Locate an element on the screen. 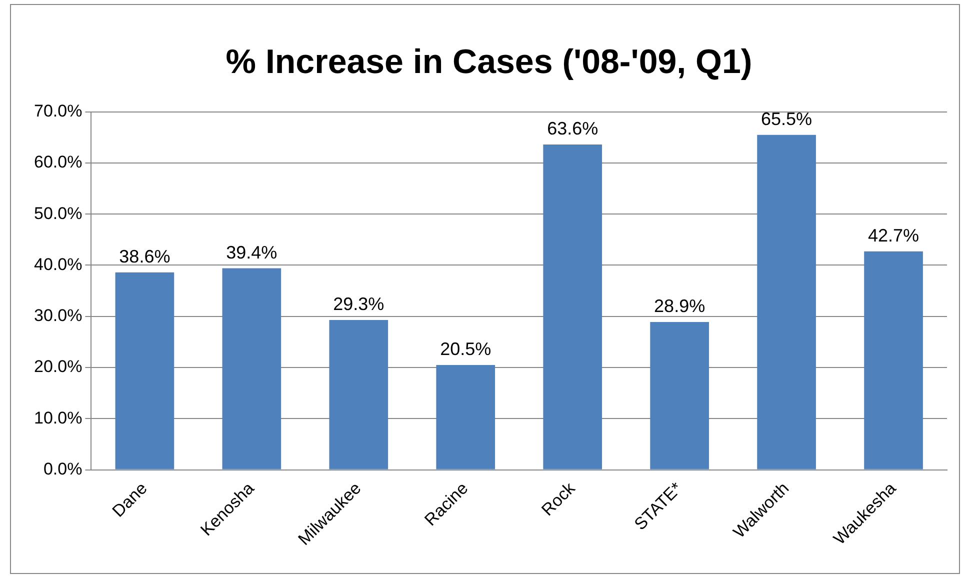  y-tick-label: 50.0% is located at coordinates (58, 213).